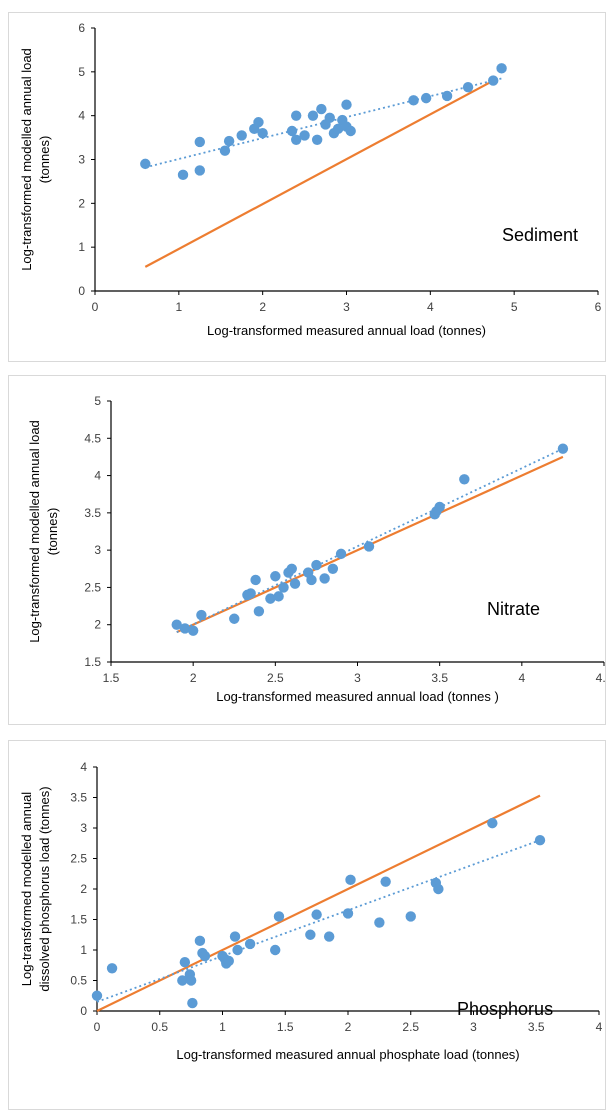  I want to click on nitrate-y-tick-label: 2.5, so click(92, 587).